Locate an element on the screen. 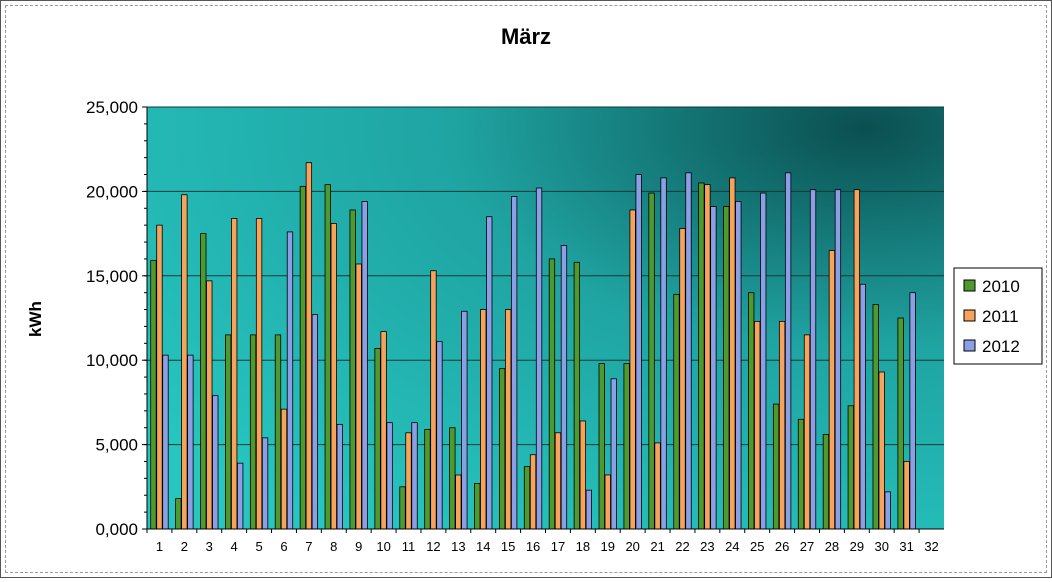 The width and height of the screenshot is (1052, 582). x-tick-label: 17 is located at coordinates (558, 546).